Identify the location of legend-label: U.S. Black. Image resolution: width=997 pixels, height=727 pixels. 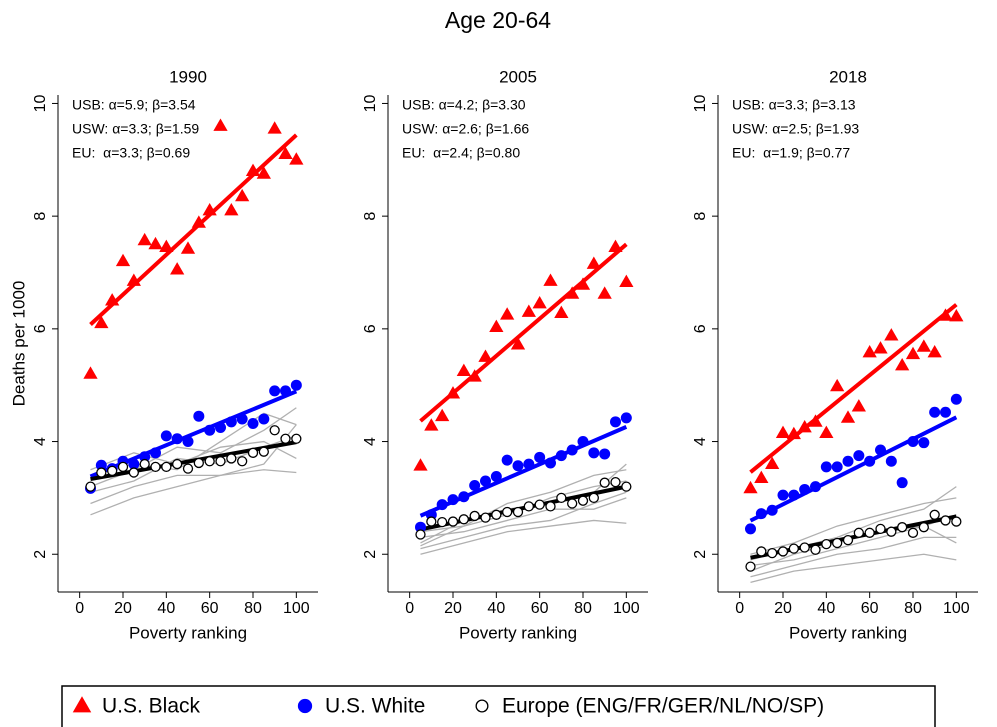
(151, 706).